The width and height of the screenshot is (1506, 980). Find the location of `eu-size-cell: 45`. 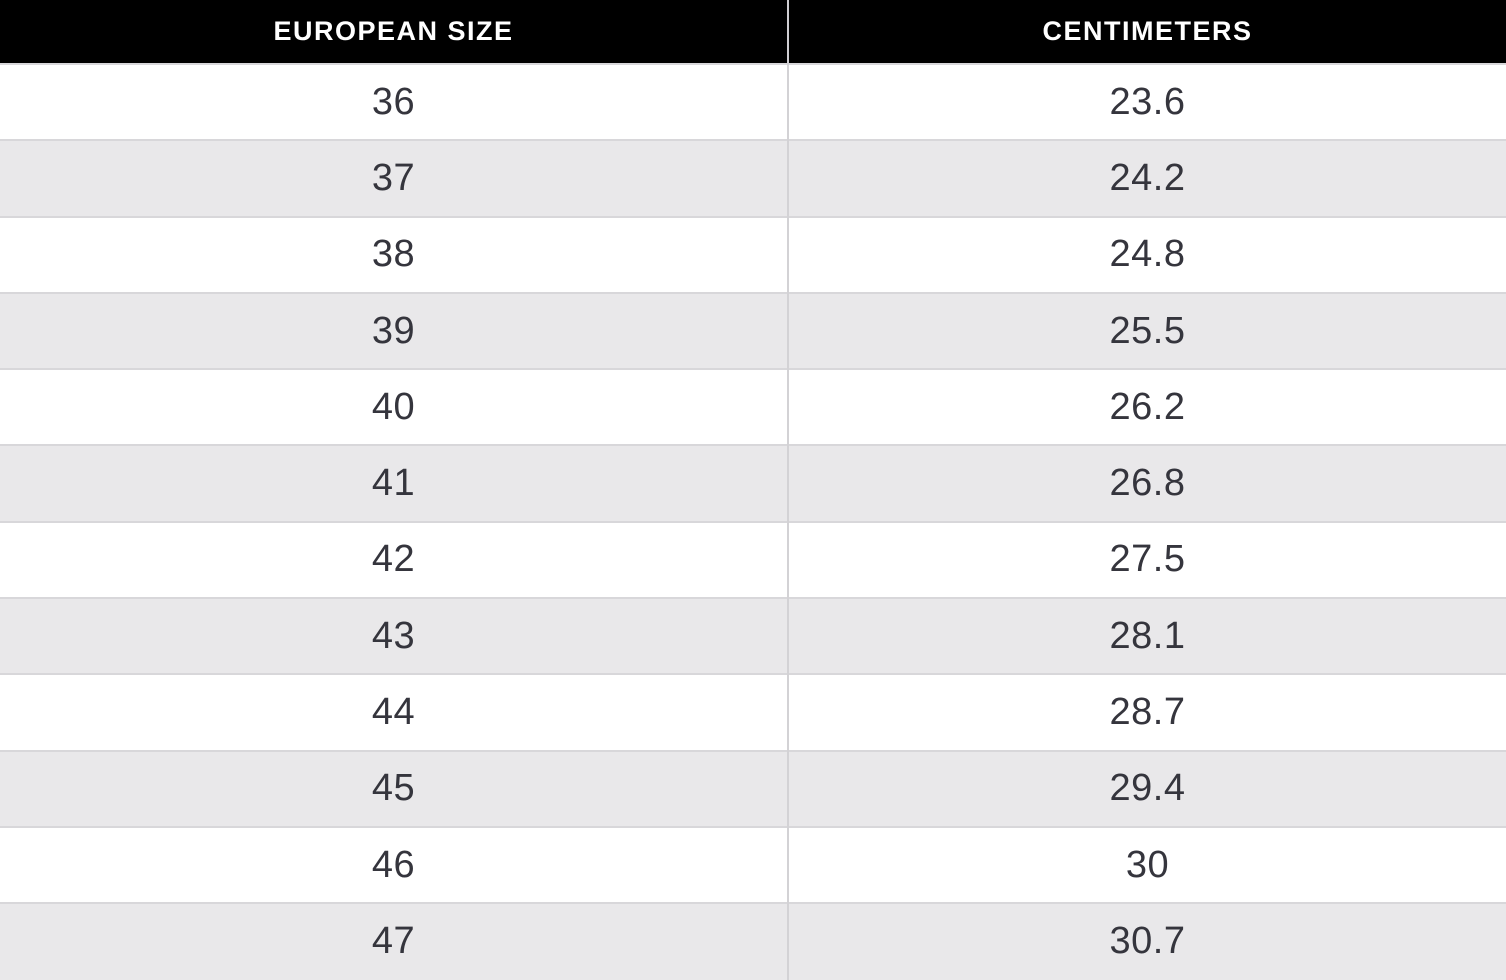

eu-size-cell: 45 is located at coordinates (394, 788).